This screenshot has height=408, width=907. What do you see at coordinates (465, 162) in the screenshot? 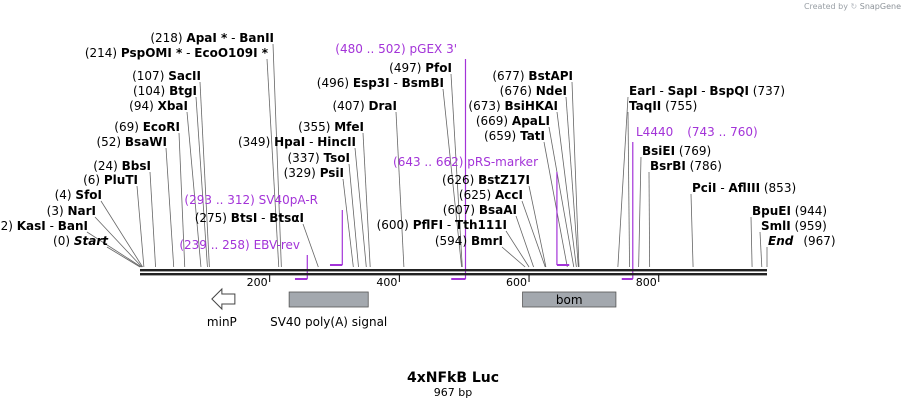
I see `svg-text: (643 .. 662) pRS-marker` at bounding box center [465, 162].